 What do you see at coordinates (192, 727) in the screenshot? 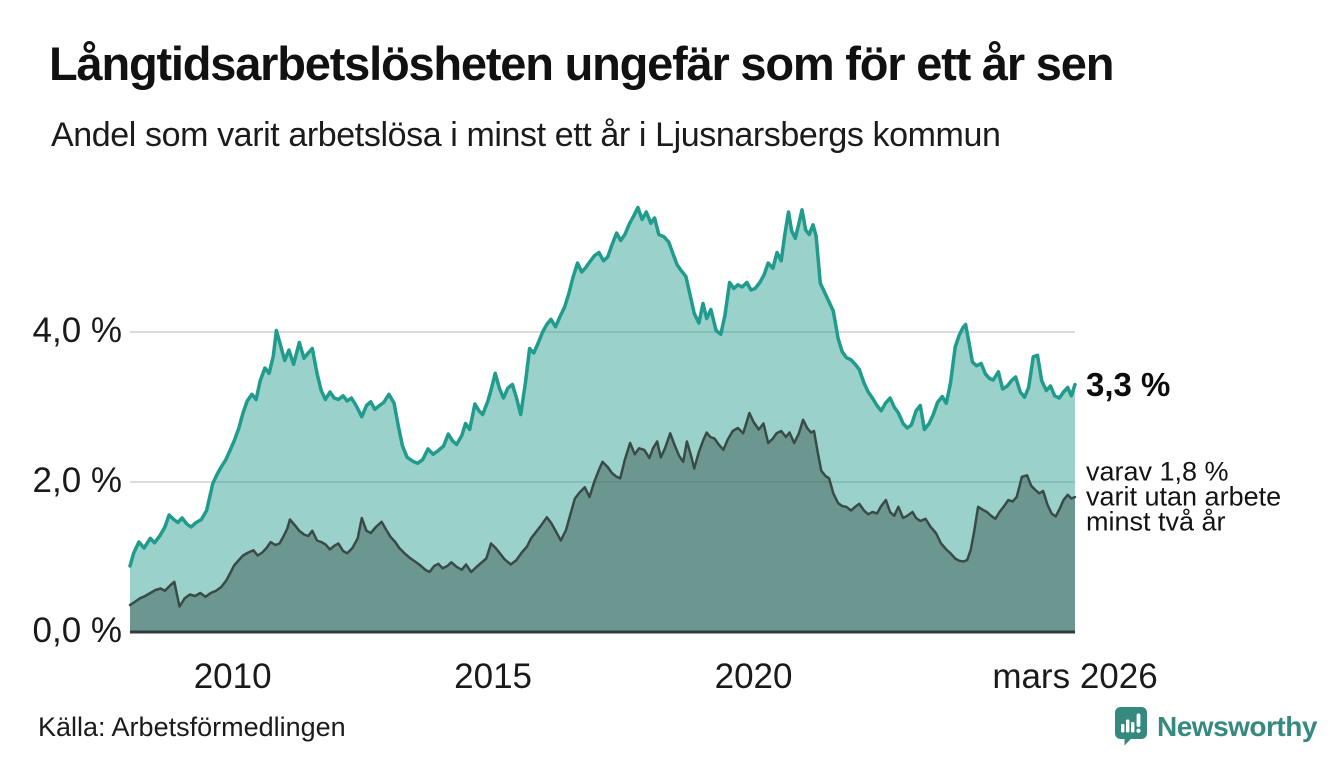
I see `source-caption: Källa: Arbetsförmedlingen` at bounding box center [192, 727].